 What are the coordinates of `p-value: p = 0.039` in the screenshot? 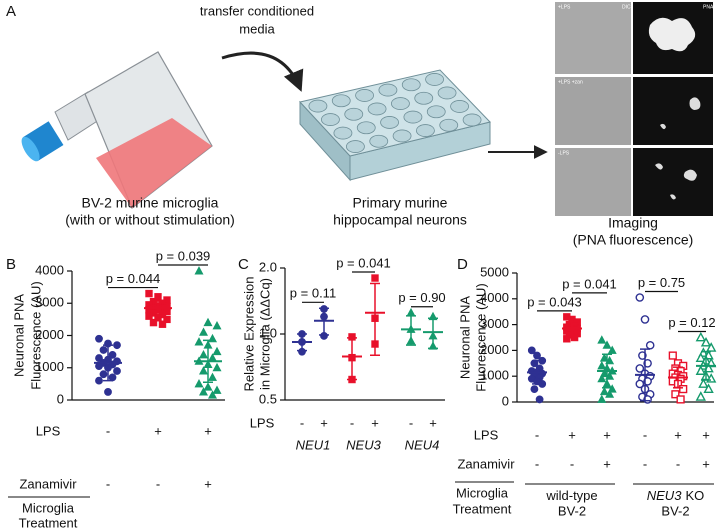 It's located at (183, 255).